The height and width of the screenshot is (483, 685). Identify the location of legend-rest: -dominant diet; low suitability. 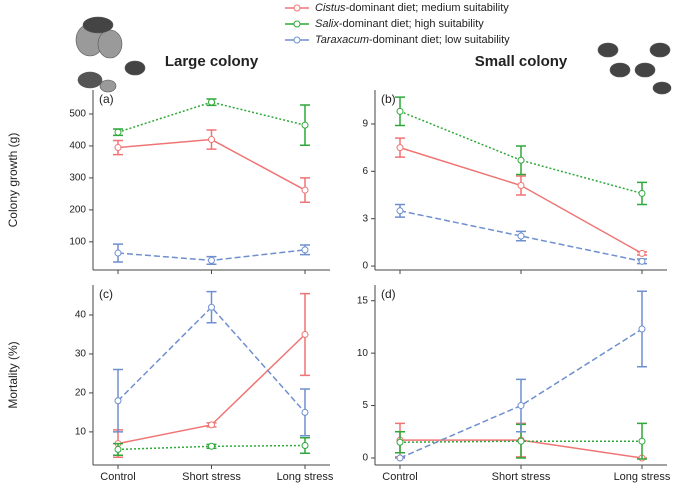
(439, 40).